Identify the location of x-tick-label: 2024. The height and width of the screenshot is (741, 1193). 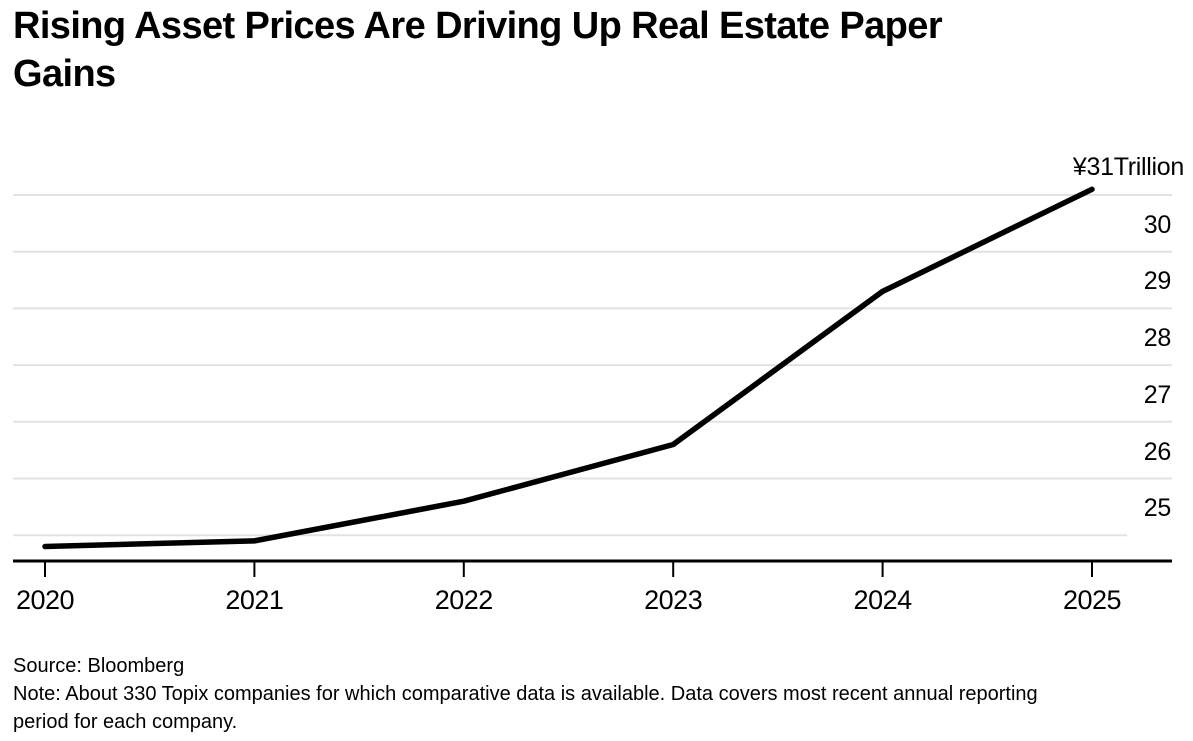
(883, 600).